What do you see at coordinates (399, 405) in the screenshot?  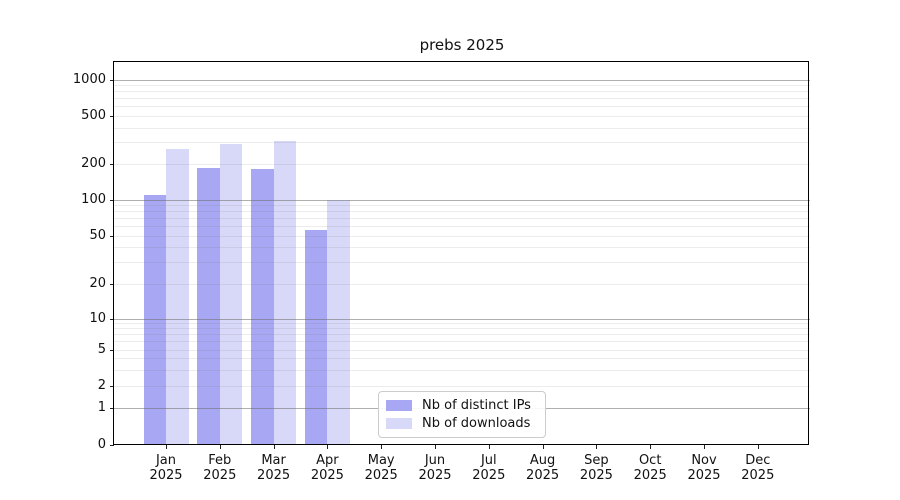 I see `legend-swatch-distinct-ips-icon` at bounding box center [399, 405].